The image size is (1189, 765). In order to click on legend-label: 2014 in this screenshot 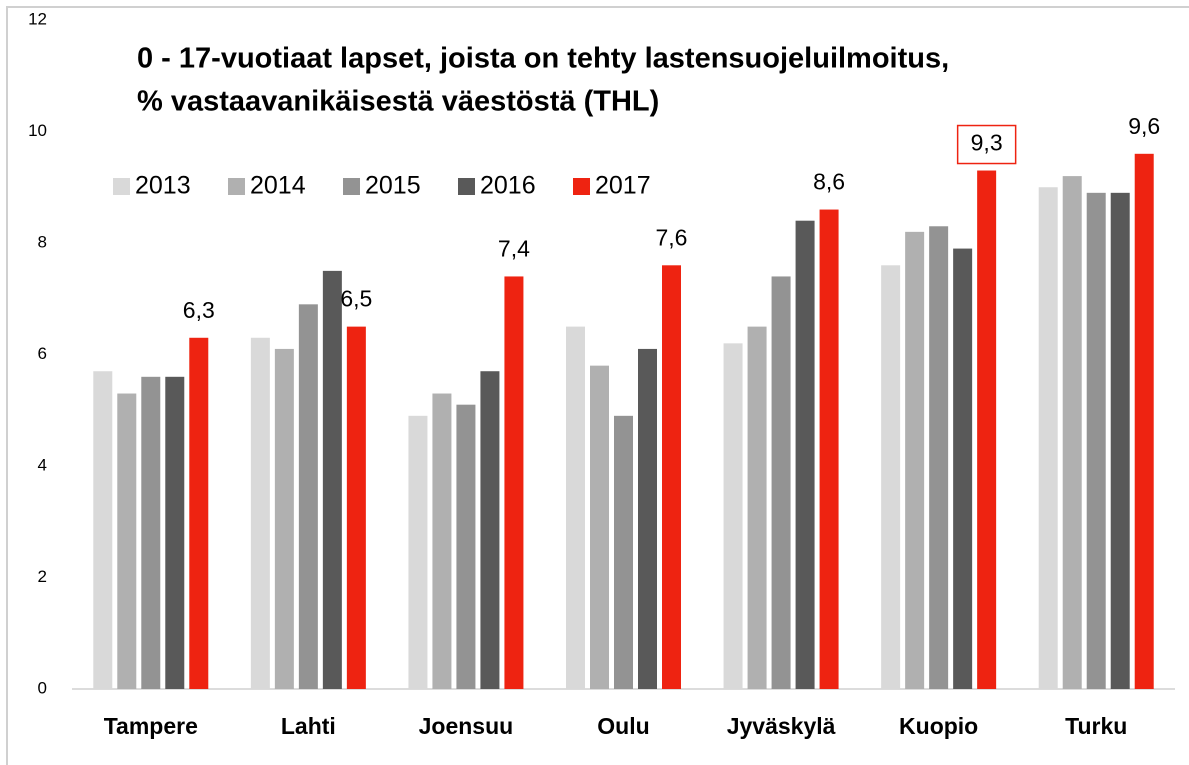, I will do `click(278, 186)`.